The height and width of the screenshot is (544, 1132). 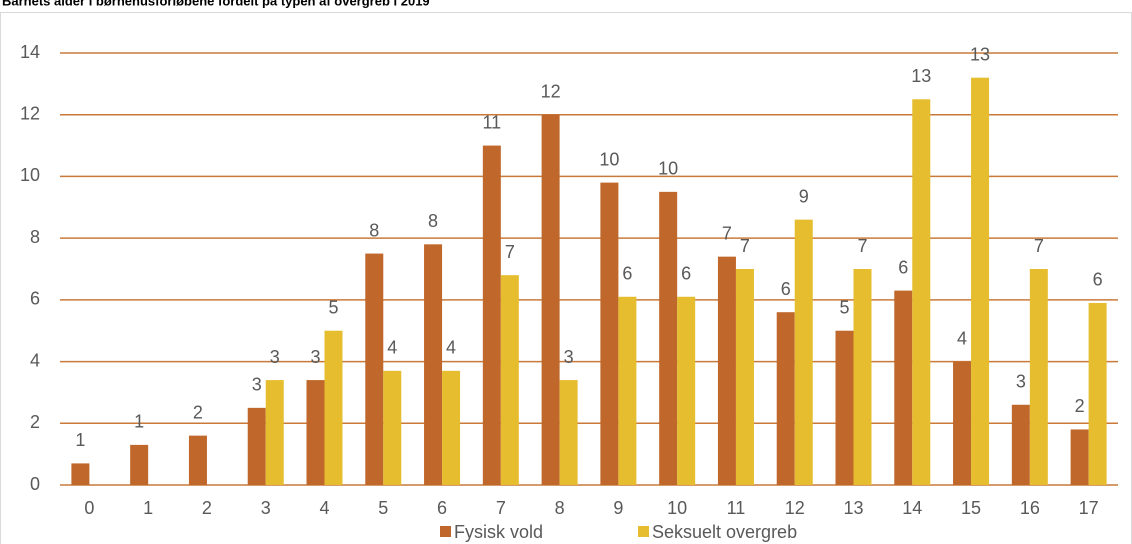 I want to click on data-label: 12, so click(x=551, y=91).